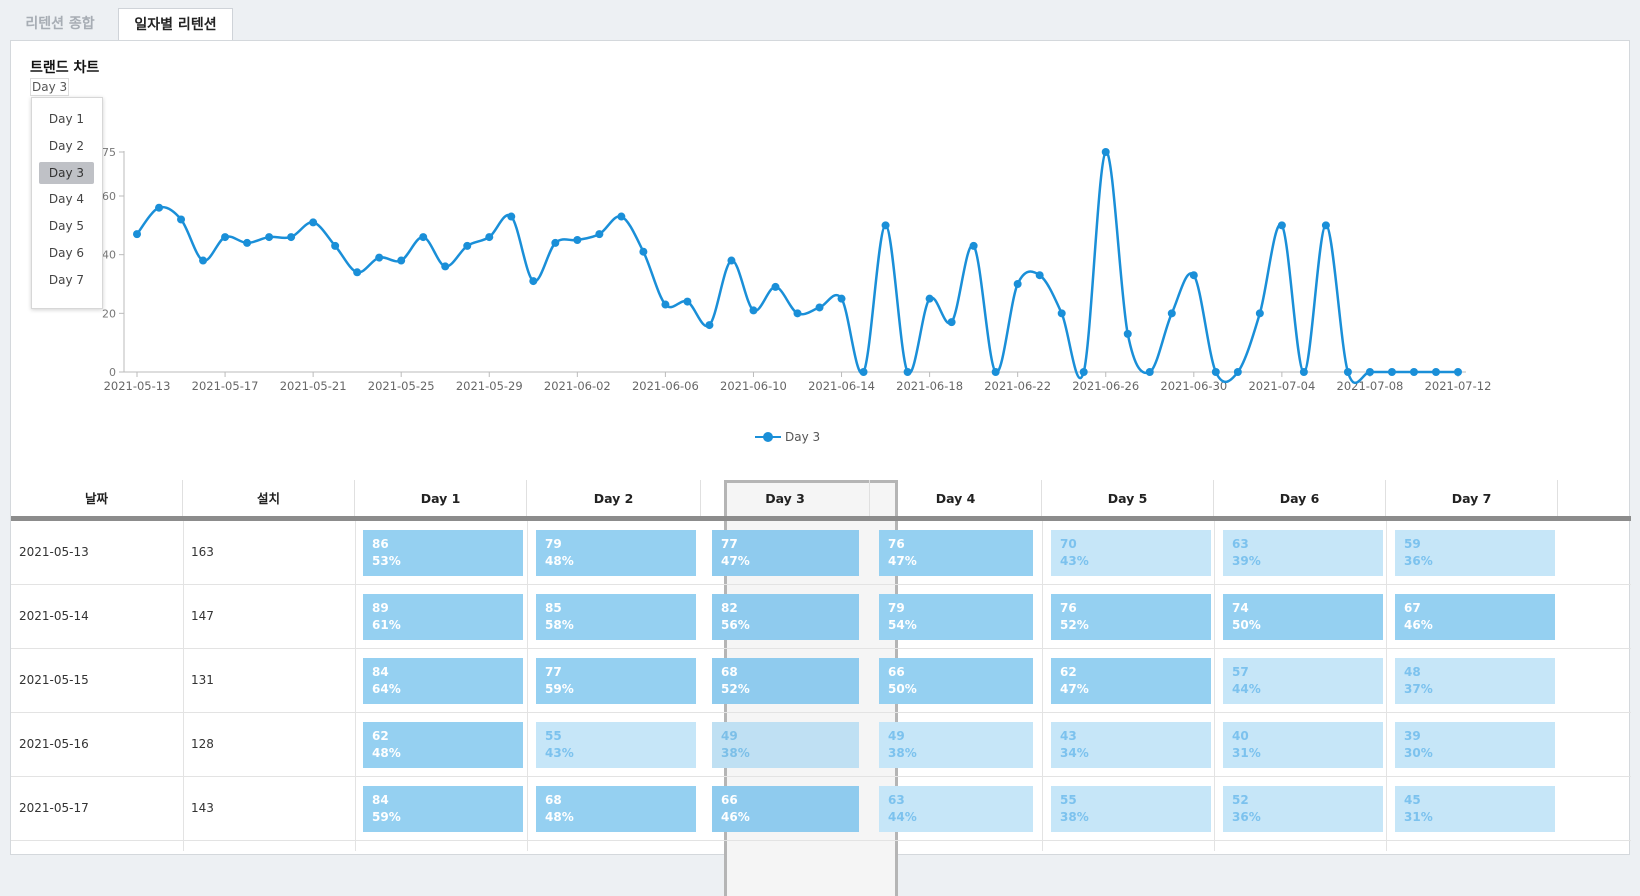  I want to click on retention-cell-day-4: 79 54%, so click(956, 617).